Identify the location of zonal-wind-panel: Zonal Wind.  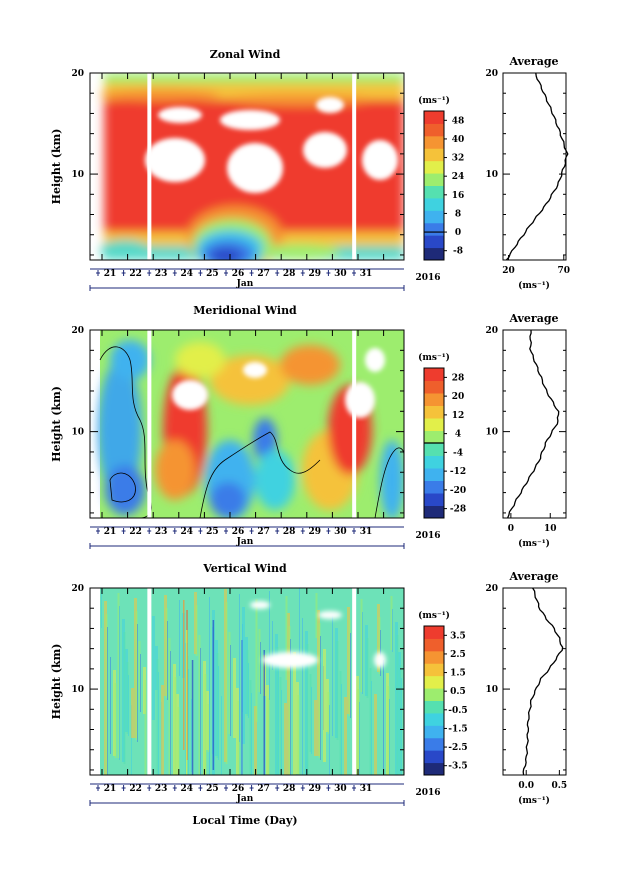
(252, 154).